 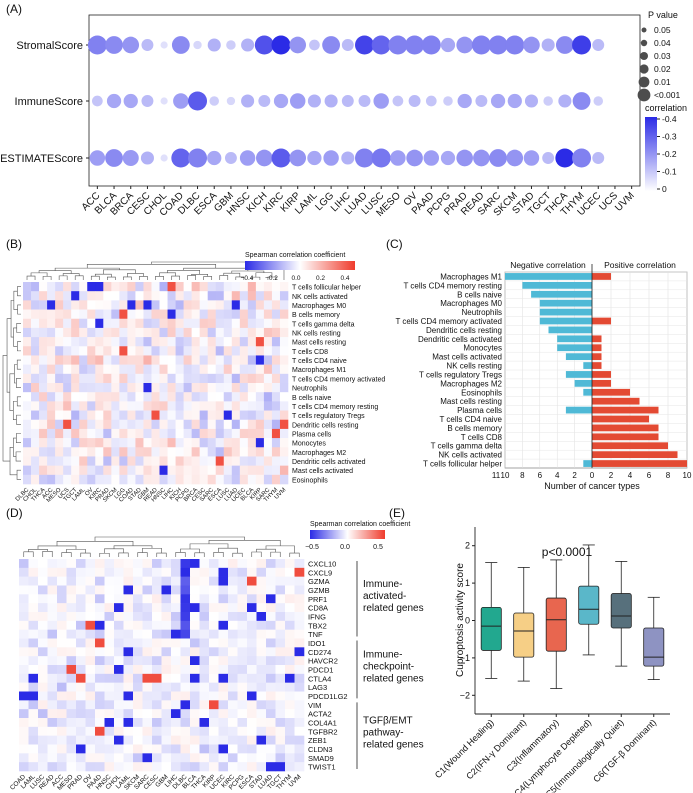 I want to click on panel-label-d: (D), so click(x=14, y=513).